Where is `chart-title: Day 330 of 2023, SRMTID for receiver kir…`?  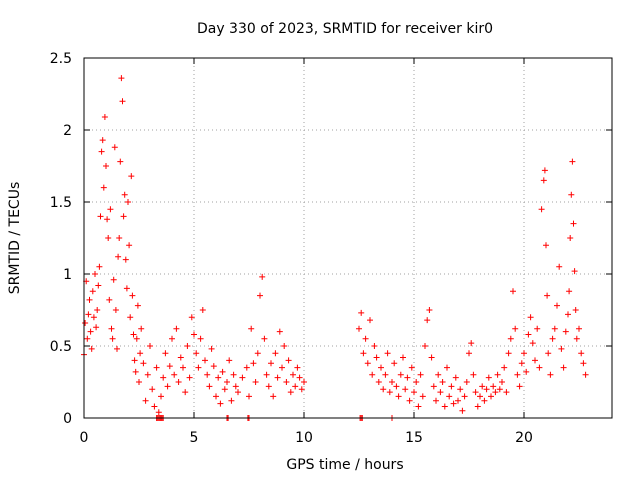
chart-title: Day 330 of 2023, SRMTID for receiver kir… is located at coordinates (345, 29).